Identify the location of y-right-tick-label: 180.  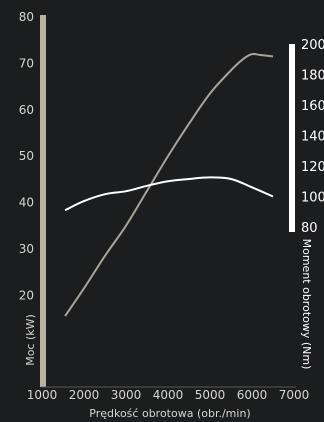
(312, 76).